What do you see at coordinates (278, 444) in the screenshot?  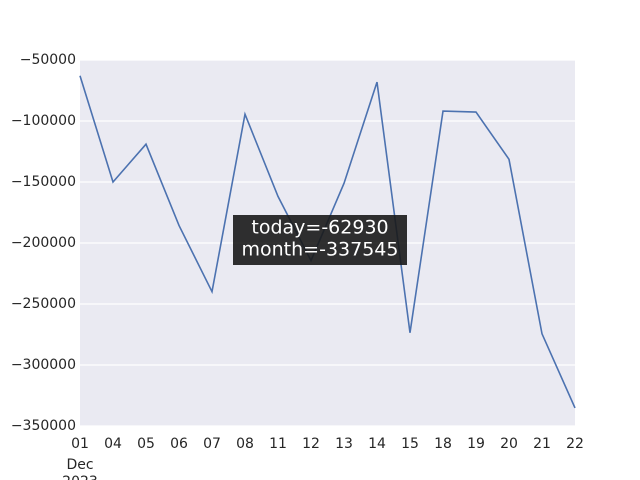 I see `x-tick-label: 11` at bounding box center [278, 444].